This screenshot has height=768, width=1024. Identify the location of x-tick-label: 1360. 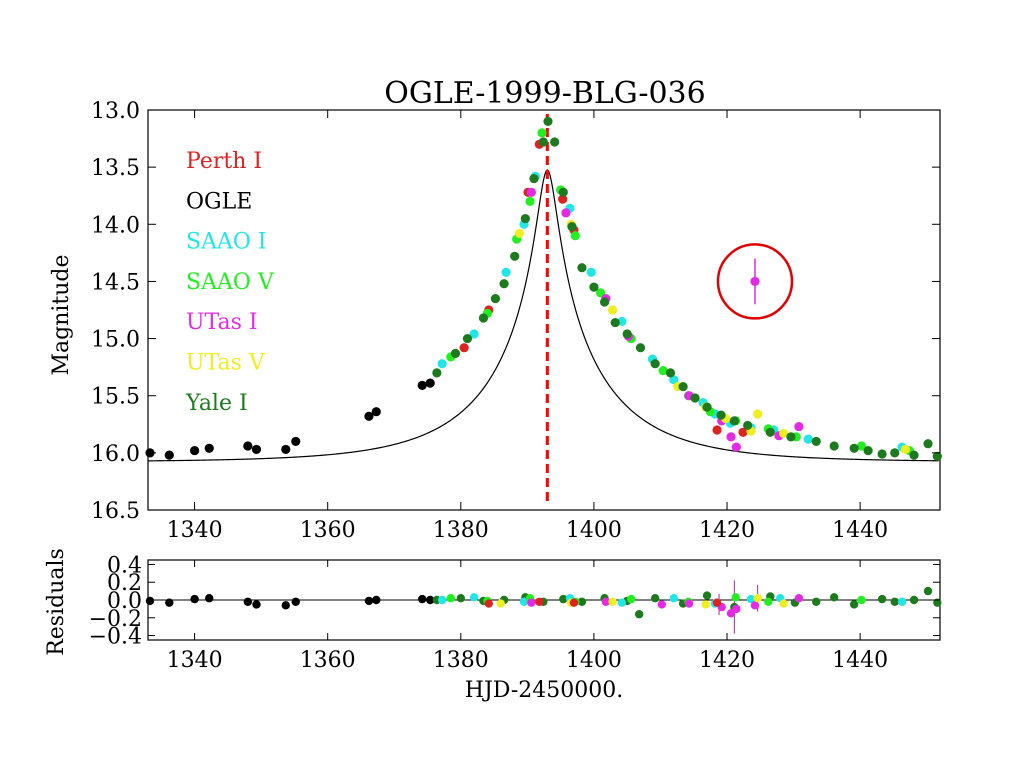
(328, 530).